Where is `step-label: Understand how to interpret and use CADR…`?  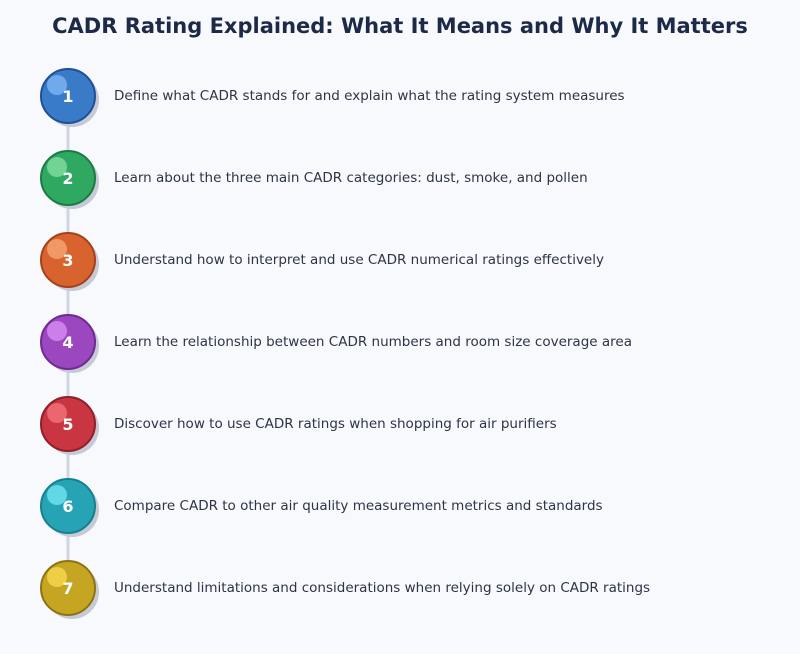 step-label: Understand how to interpret and use CADR… is located at coordinates (359, 260).